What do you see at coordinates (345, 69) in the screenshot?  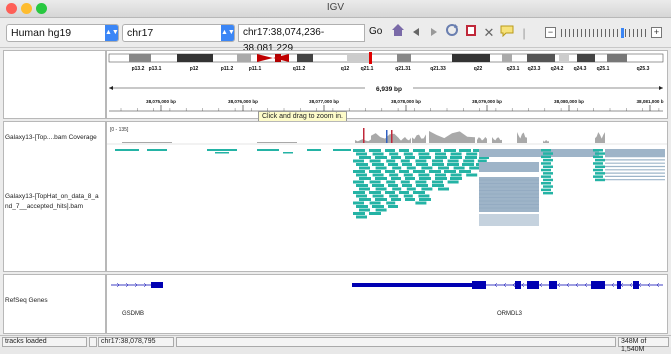 I see `band-label: q12` at bounding box center [345, 69].